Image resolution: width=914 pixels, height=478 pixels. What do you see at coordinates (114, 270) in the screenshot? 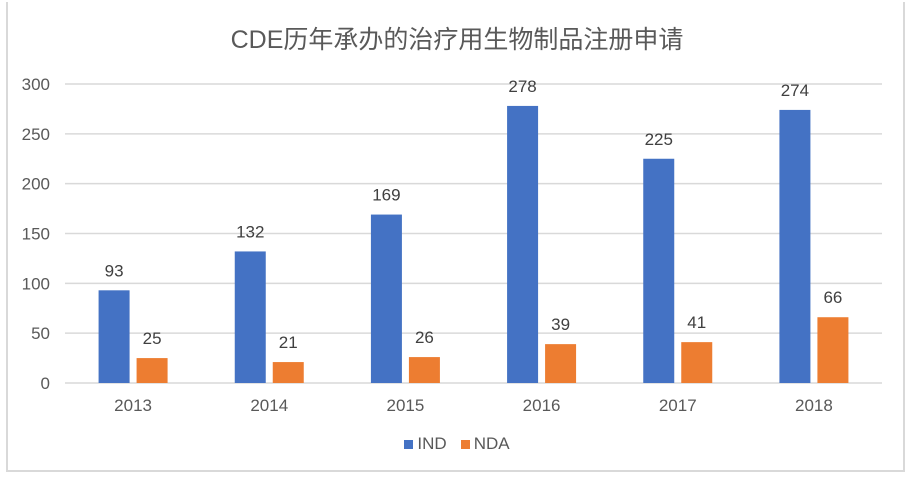
I see `data-label-ind-2013: 93` at bounding box center [114, 270].